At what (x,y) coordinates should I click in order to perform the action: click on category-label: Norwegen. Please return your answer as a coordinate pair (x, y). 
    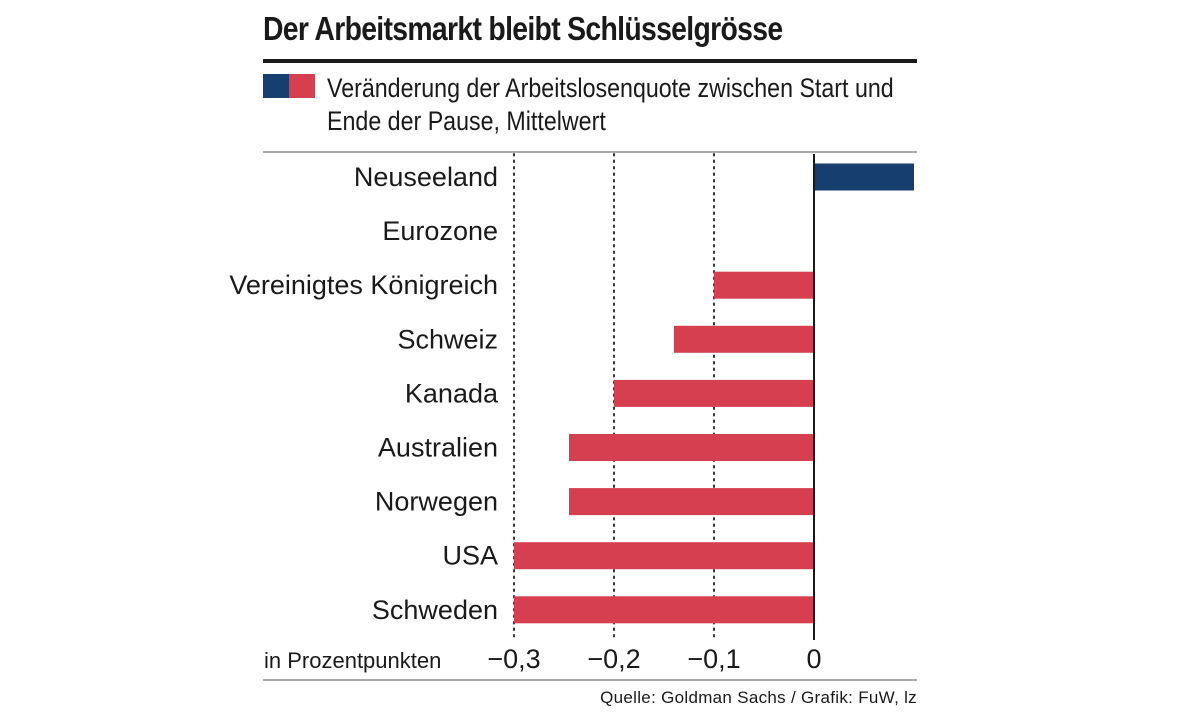
    Looking at the image, I should click on (436, 502).